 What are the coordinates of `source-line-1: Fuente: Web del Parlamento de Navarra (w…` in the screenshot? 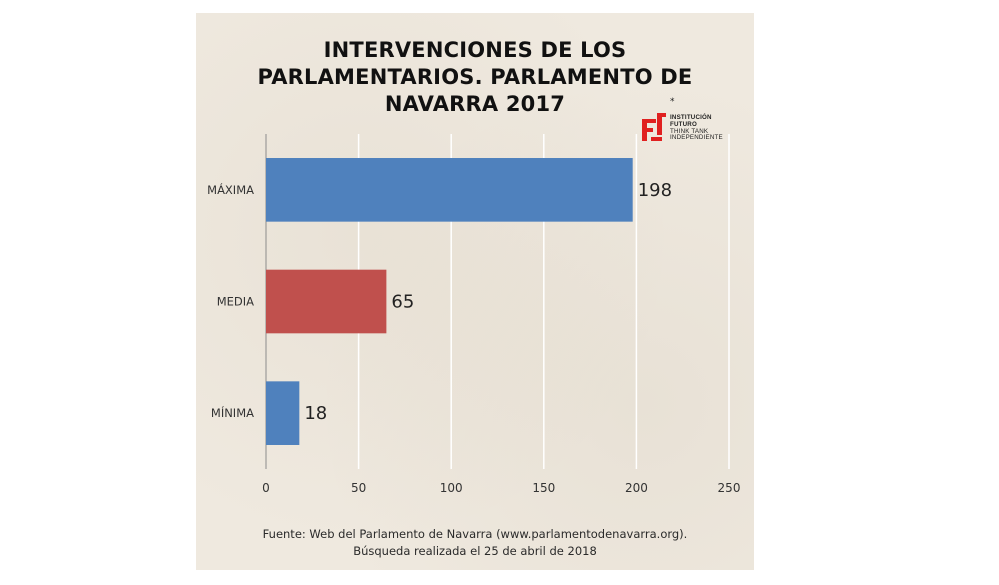 It's located at (475, 534).